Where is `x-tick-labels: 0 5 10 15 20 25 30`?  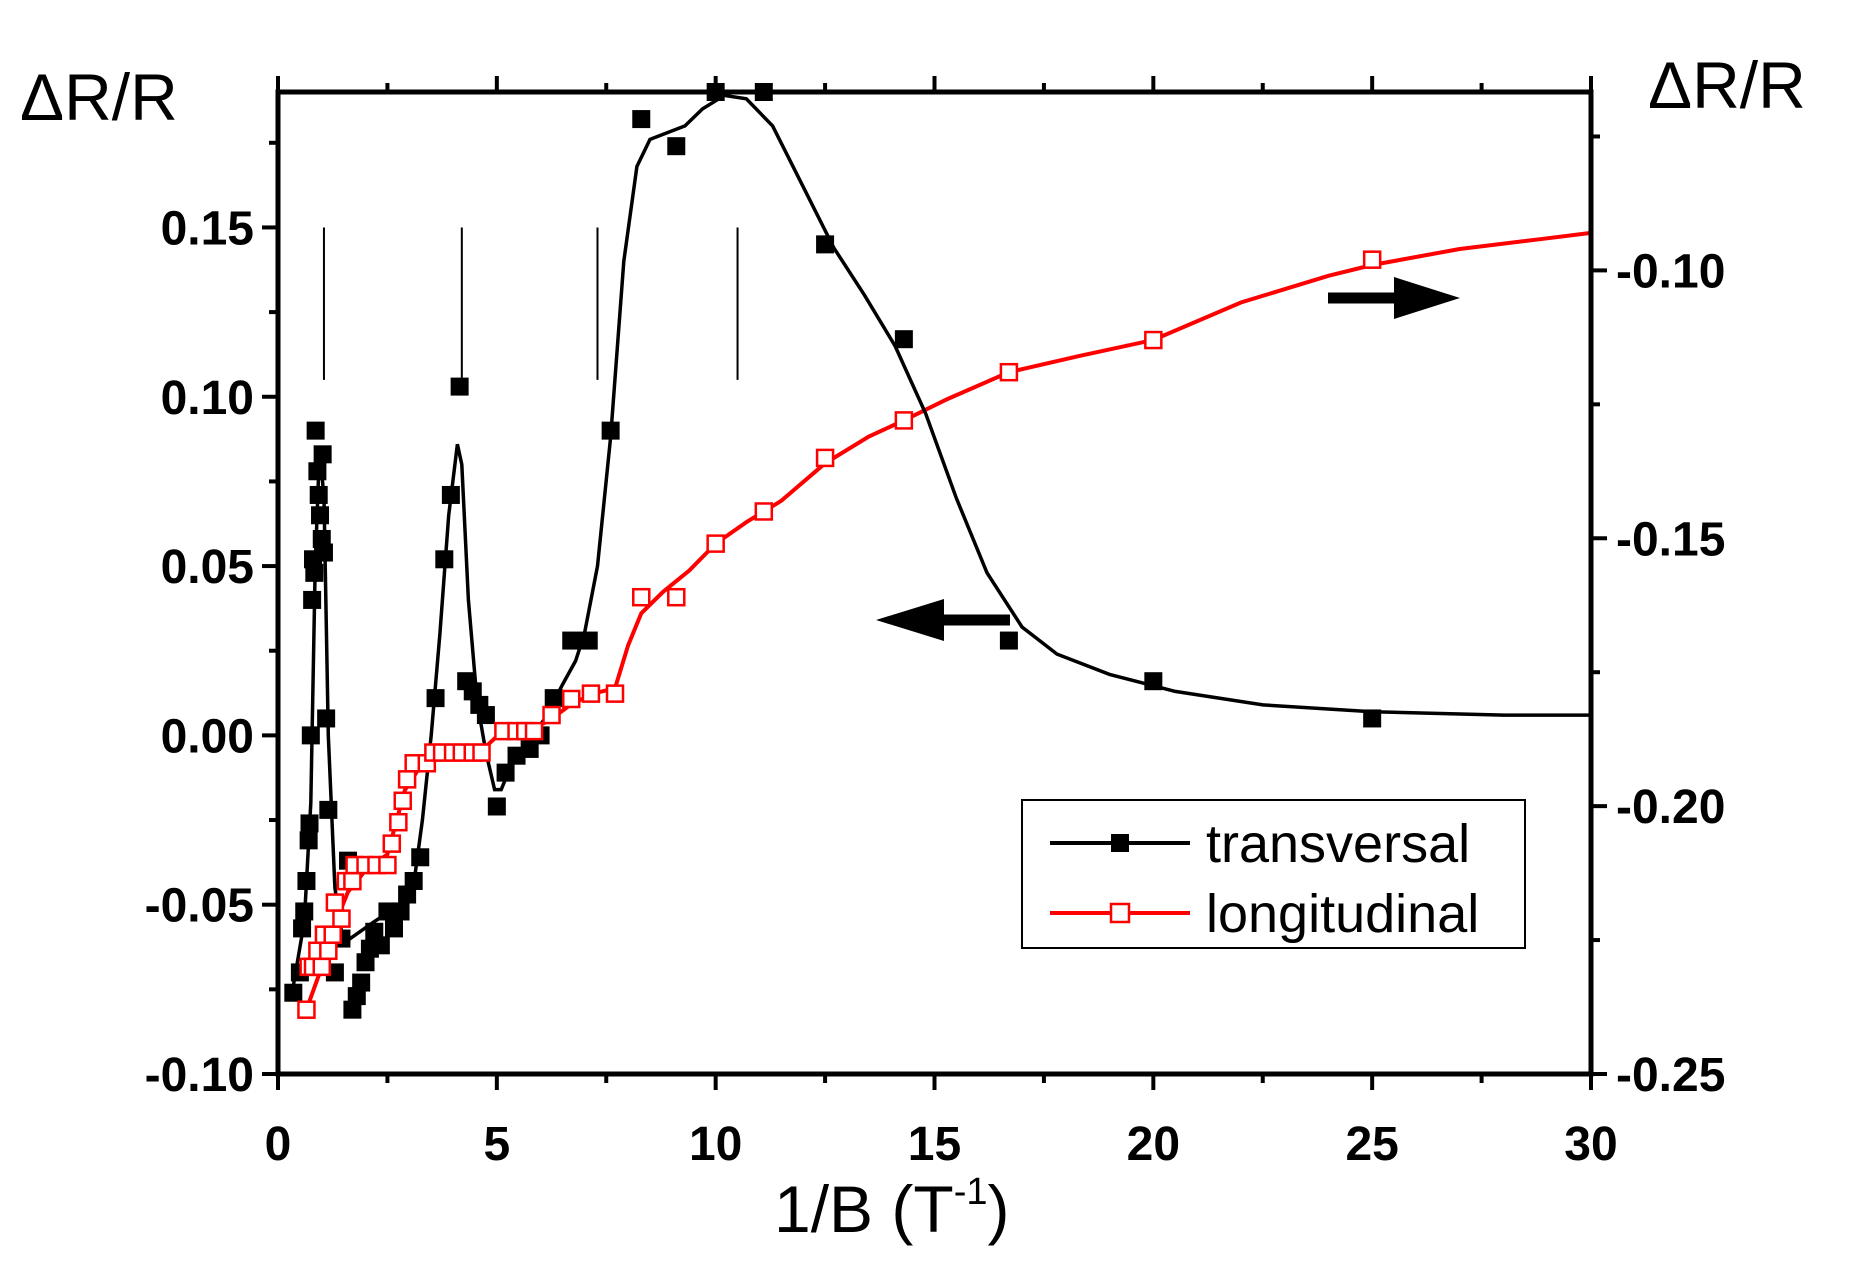
x-tick-labels: 0 5 10 15 20 25 30 is located at coordinates (941, 1144).